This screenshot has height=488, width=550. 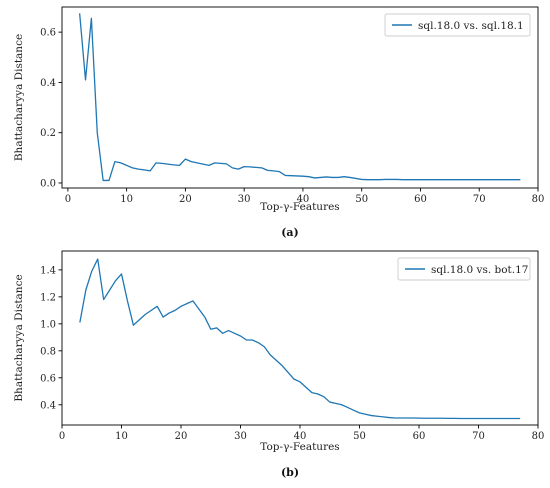 What do you see at coordinates (48, 270) in the screenshot?
I see `y-tick-label: 1.4` at bounding box center [48, 270].